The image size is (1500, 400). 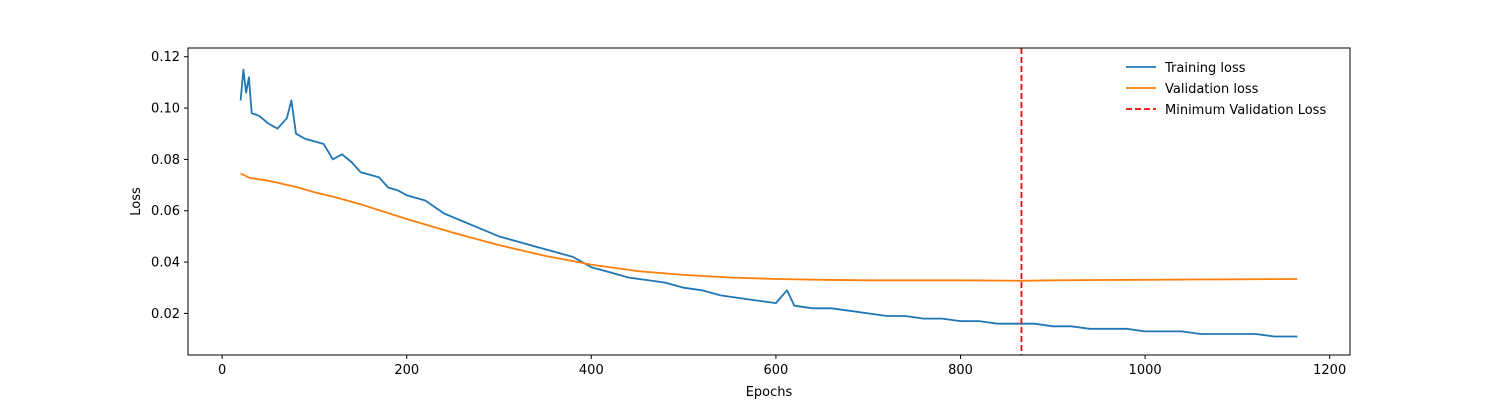 I want to click on x-tick-label: 1000, so click(x=1145, y=370).